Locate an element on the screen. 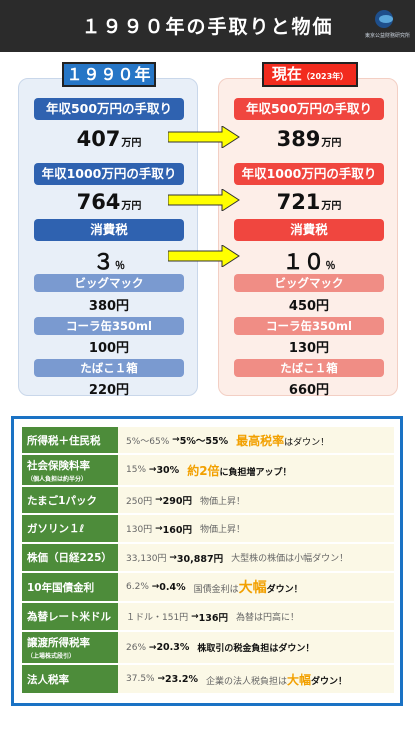  right-income500-value: 389万円 is located at coordinates (309, 139).